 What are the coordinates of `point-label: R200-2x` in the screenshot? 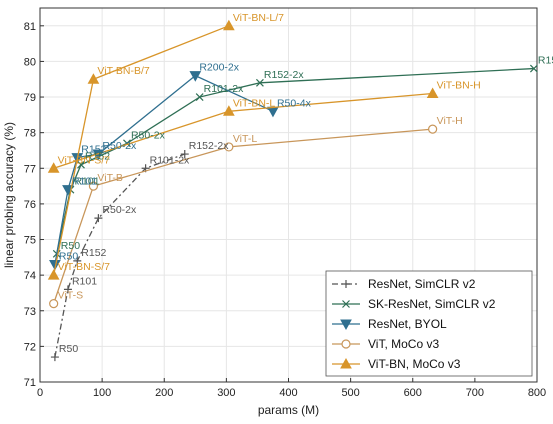 It's located at (219, 68).